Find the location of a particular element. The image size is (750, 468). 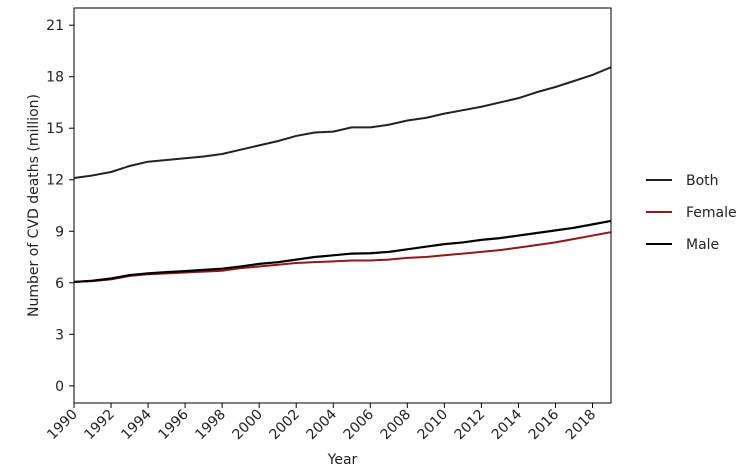

y-axis-title: Number of CVD deaths (million) is located at coordinates (34, 205).